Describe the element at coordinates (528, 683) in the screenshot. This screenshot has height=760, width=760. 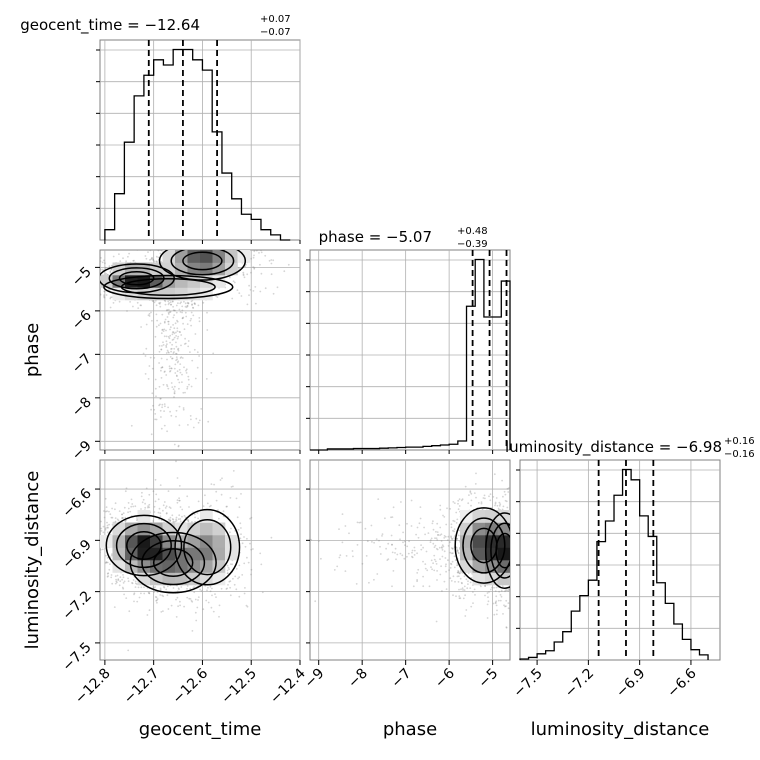
I see `x-tick-label: −7.5` at that location.